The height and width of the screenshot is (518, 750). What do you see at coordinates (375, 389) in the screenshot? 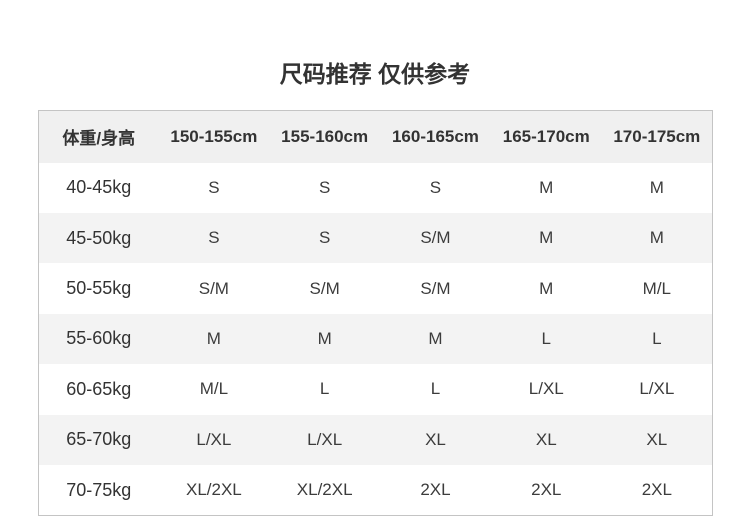
I see `table-row: 60-65kg M/L L L L/XL L/XL` at bounding box center [375, 389].